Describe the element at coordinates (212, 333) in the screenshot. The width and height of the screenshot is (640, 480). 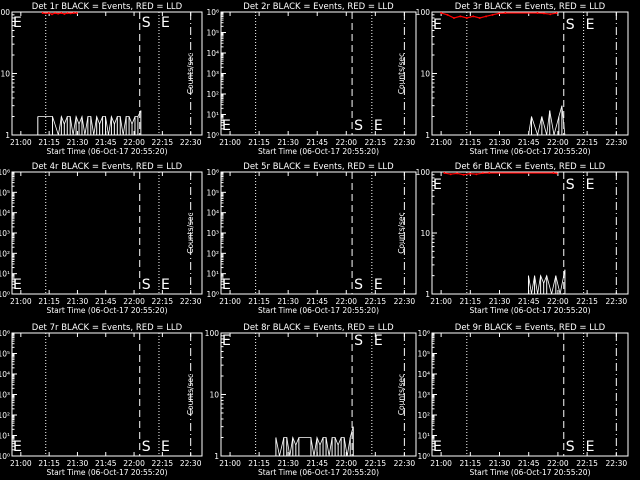
I see `y-tick-label: 100` at that location.